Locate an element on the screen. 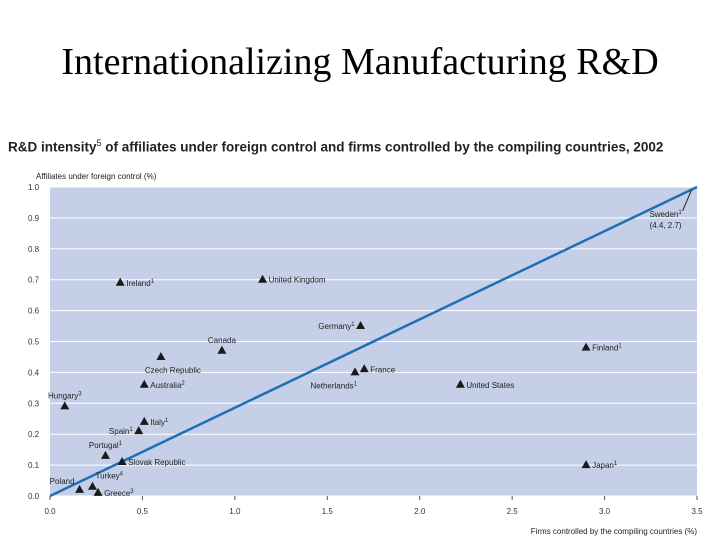 The height and width of the screenshot is (540, 720). point-label-united-states: United States is located at coordinates (490, 385).